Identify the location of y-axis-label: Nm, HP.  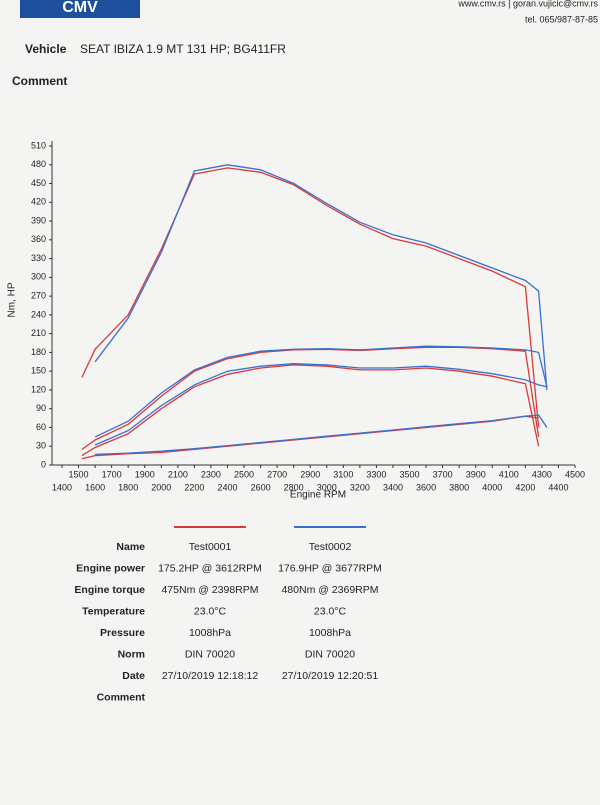
(12, 299).